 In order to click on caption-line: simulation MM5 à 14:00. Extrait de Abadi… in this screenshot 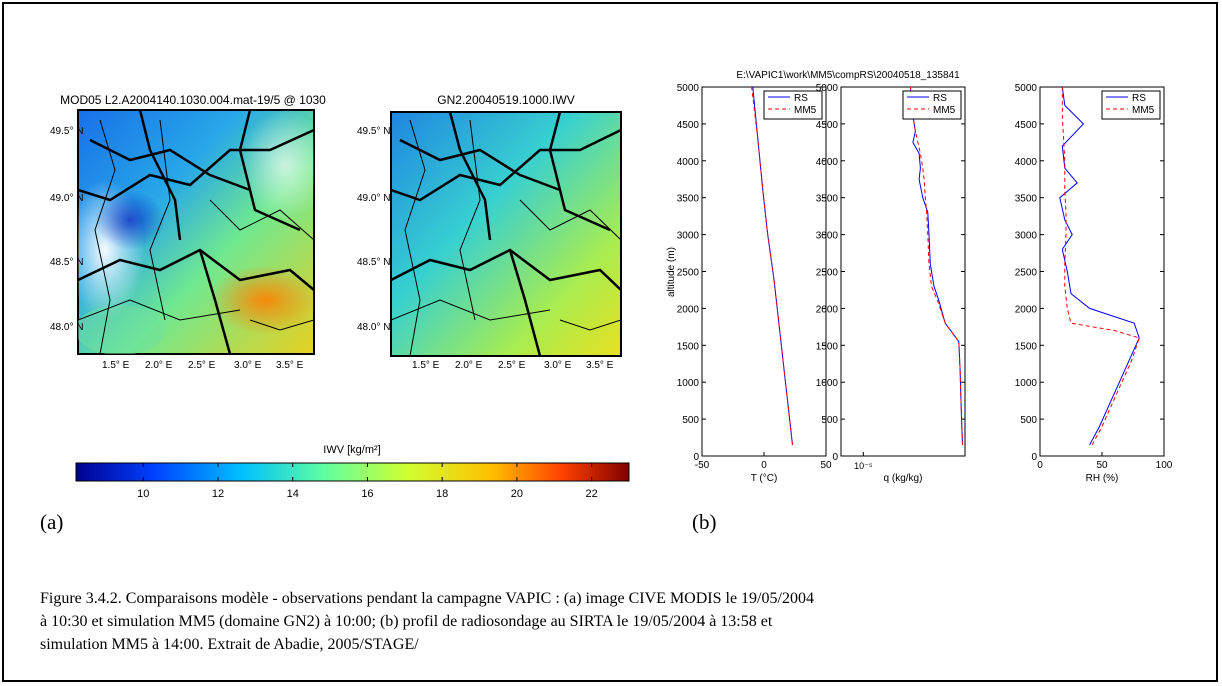, I will do `click(229, 644)`.